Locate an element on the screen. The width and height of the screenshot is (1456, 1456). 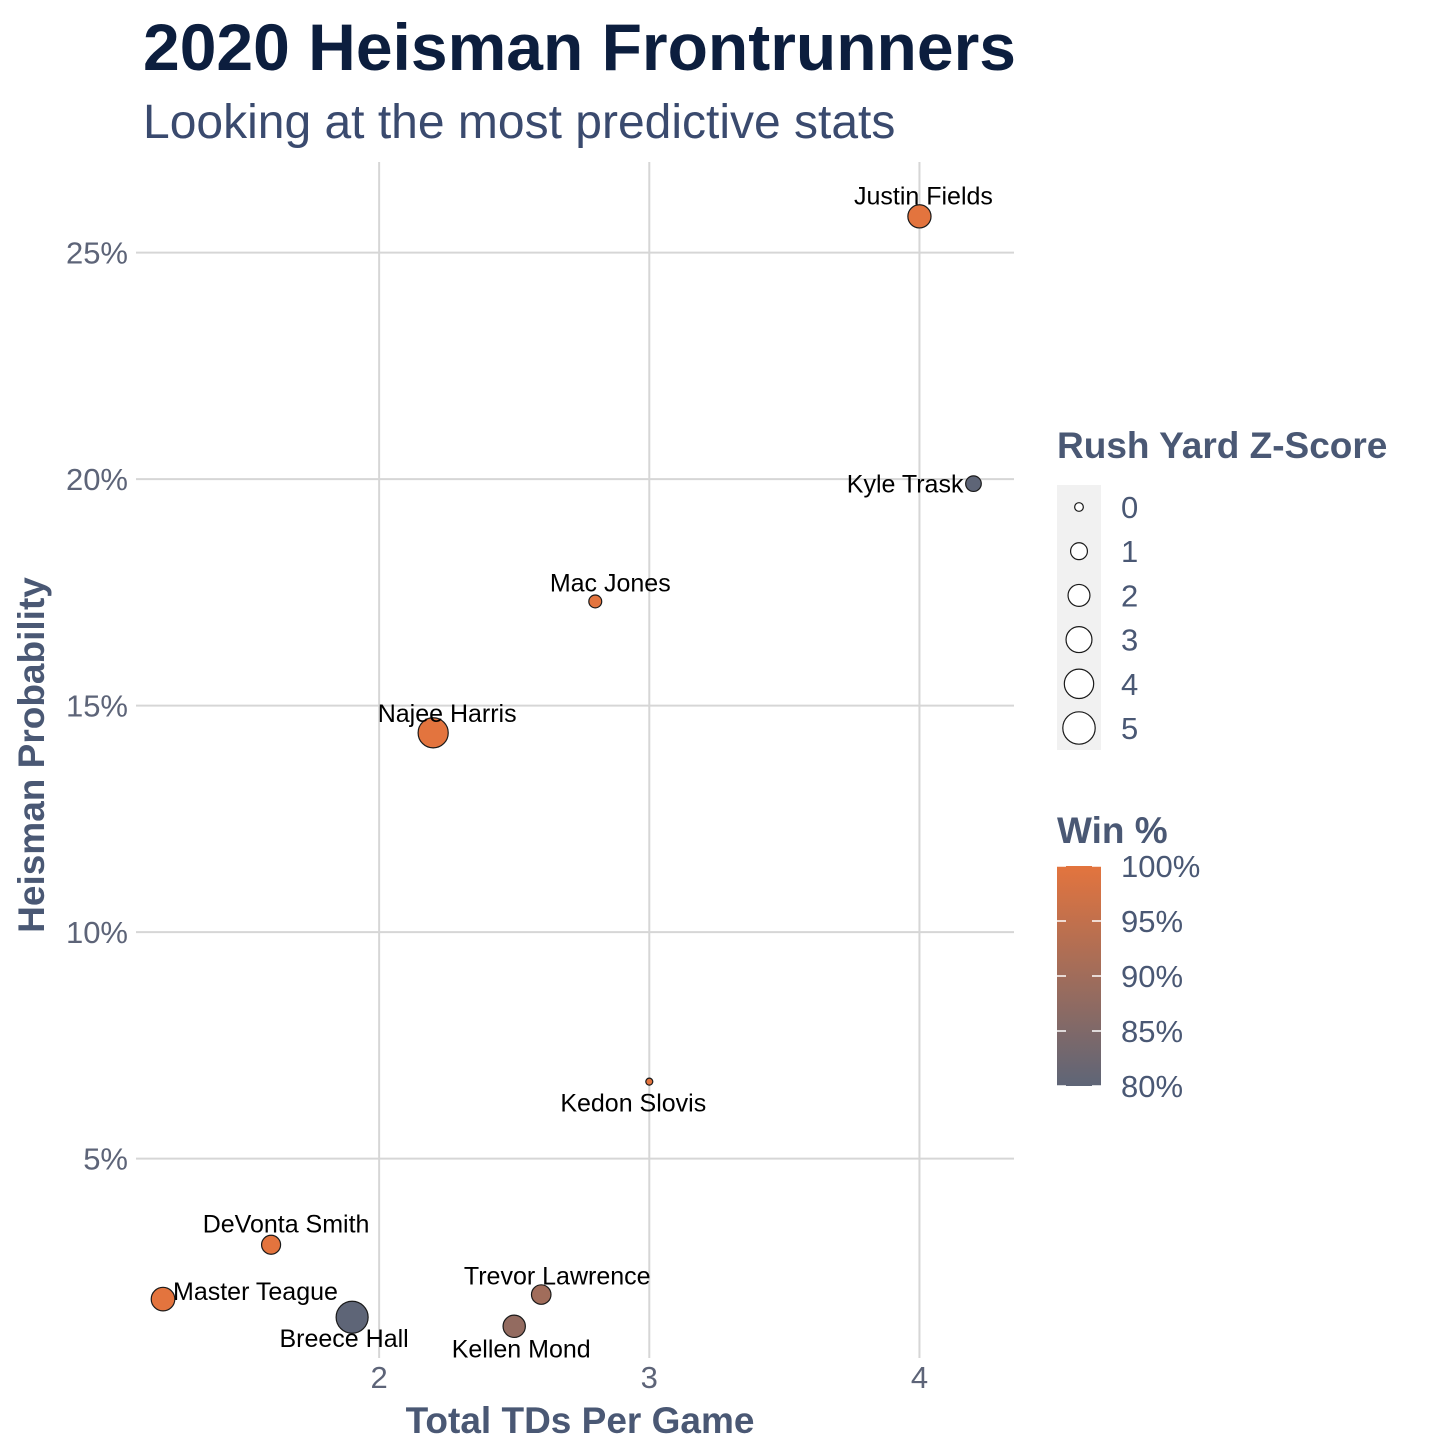
x-tick-label: 4 is located at coordinates (919, 1377).